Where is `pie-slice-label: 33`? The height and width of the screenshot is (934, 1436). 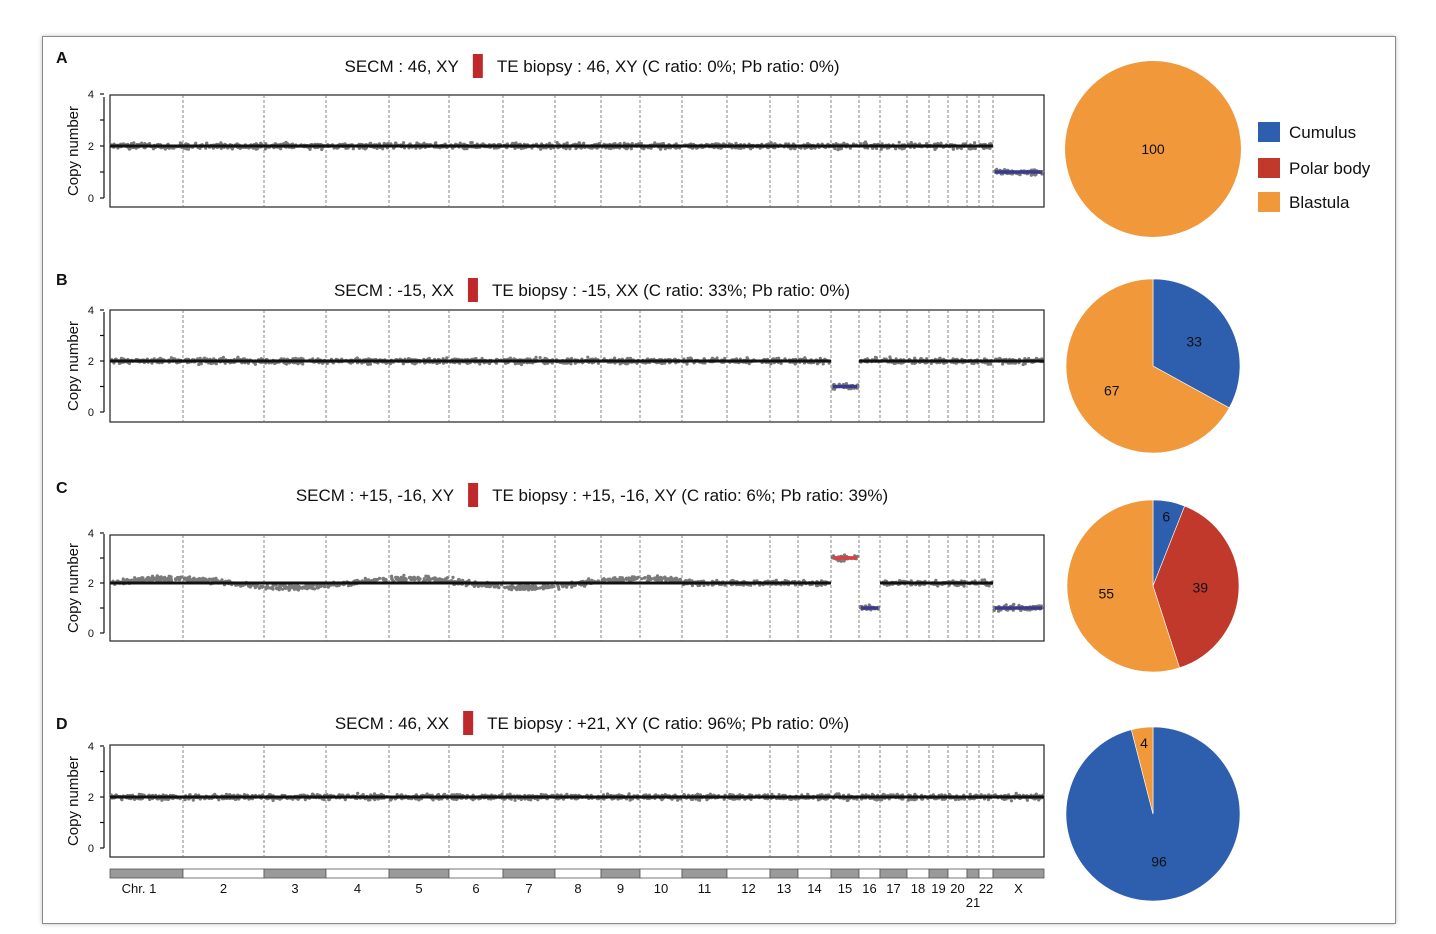
pie-slice-label: 33 is located at coordinates (1194, 342).